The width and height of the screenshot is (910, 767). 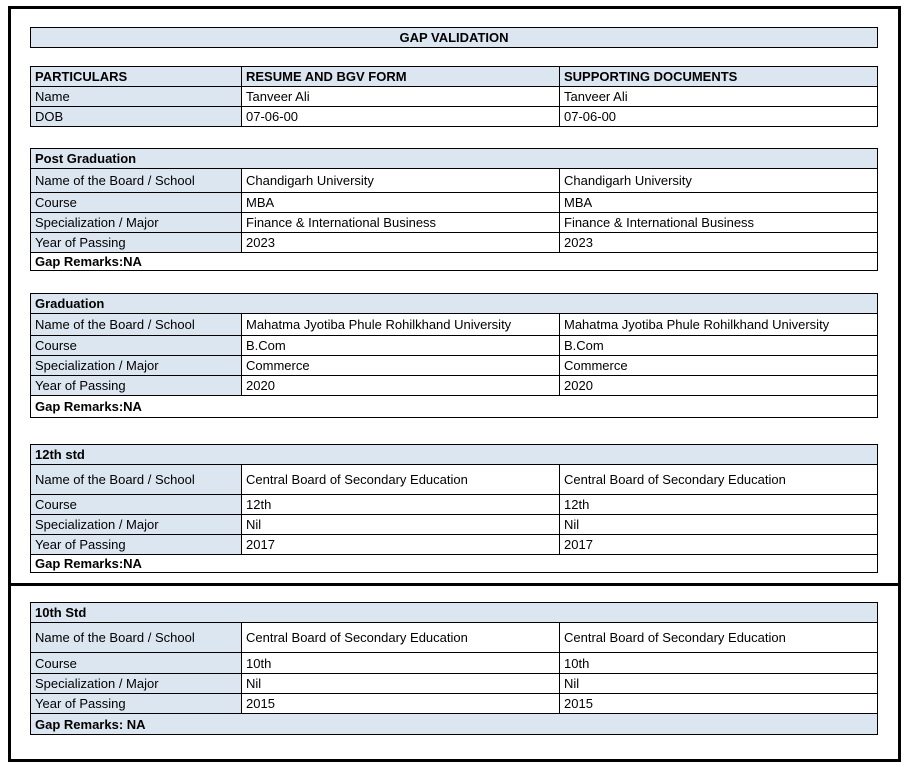 I want to click on table-row: Specialization / Major Commerce Commerce, so click(x=454, y=366).